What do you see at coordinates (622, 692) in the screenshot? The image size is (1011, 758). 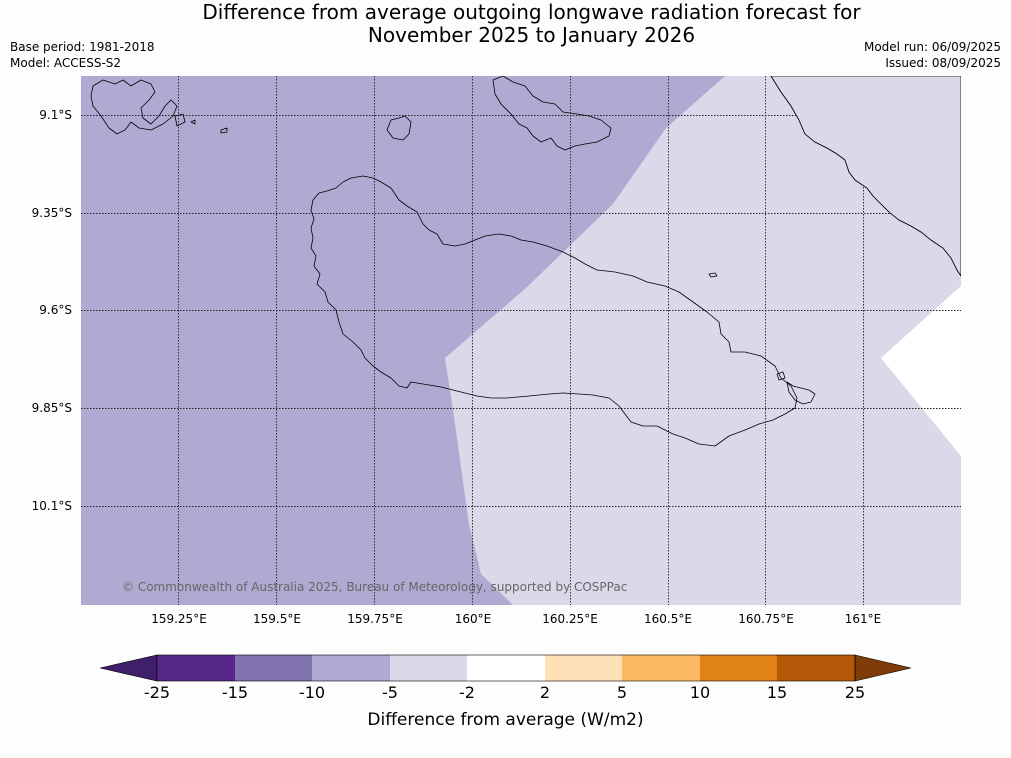 I see `colorbar-tick-6: 5` at bounding box center [622, 692].